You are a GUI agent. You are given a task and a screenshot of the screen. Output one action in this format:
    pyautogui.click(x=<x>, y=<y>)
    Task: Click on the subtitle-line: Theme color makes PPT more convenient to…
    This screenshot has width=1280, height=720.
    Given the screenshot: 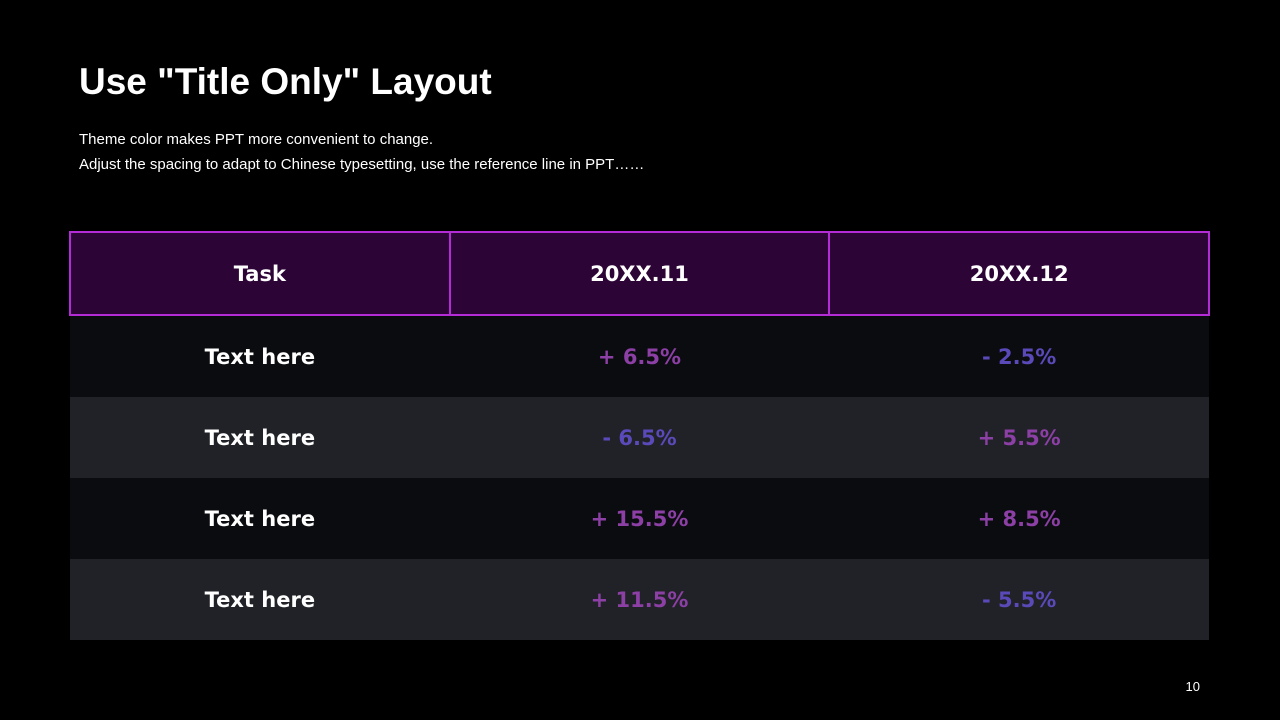 What is the action you would take?
    pyautogui.click(x=256, y=139)
    